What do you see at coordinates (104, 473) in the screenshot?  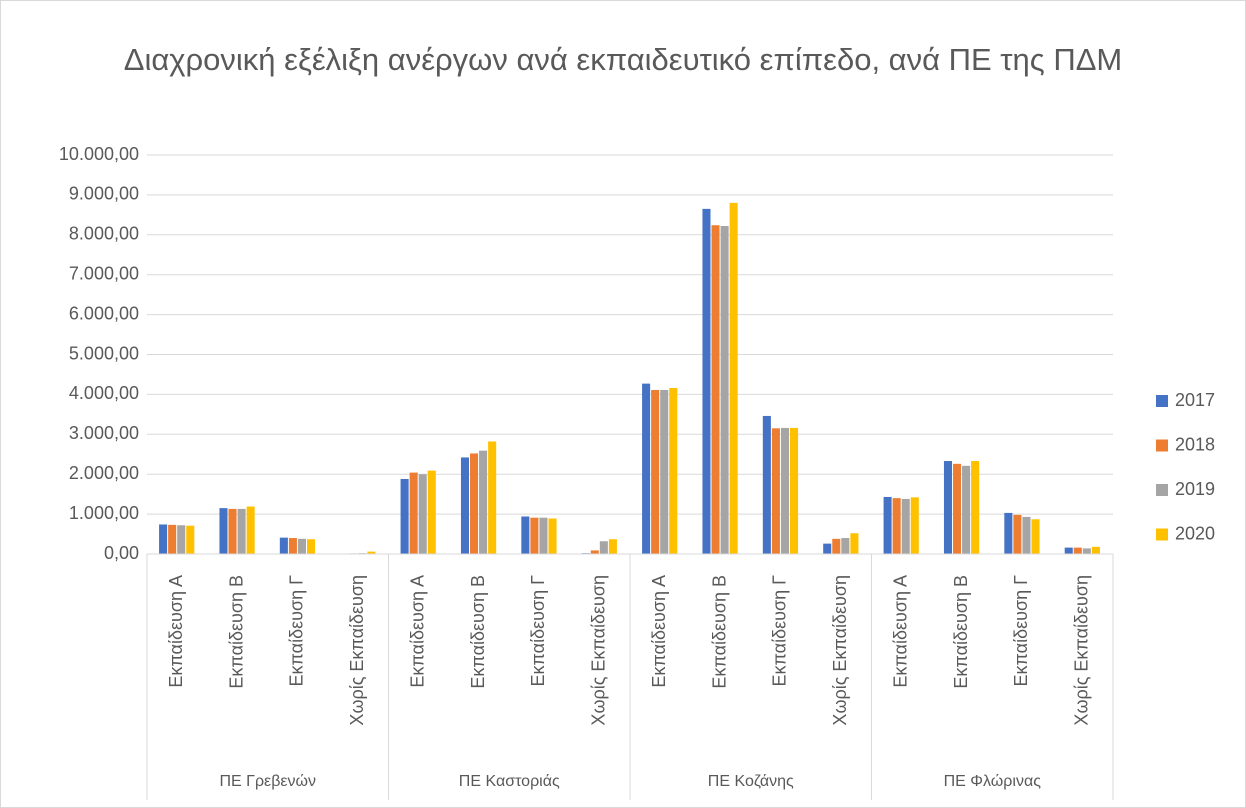 I see `y-tick-label: 2.000,00` at bounding box center [104, 473].